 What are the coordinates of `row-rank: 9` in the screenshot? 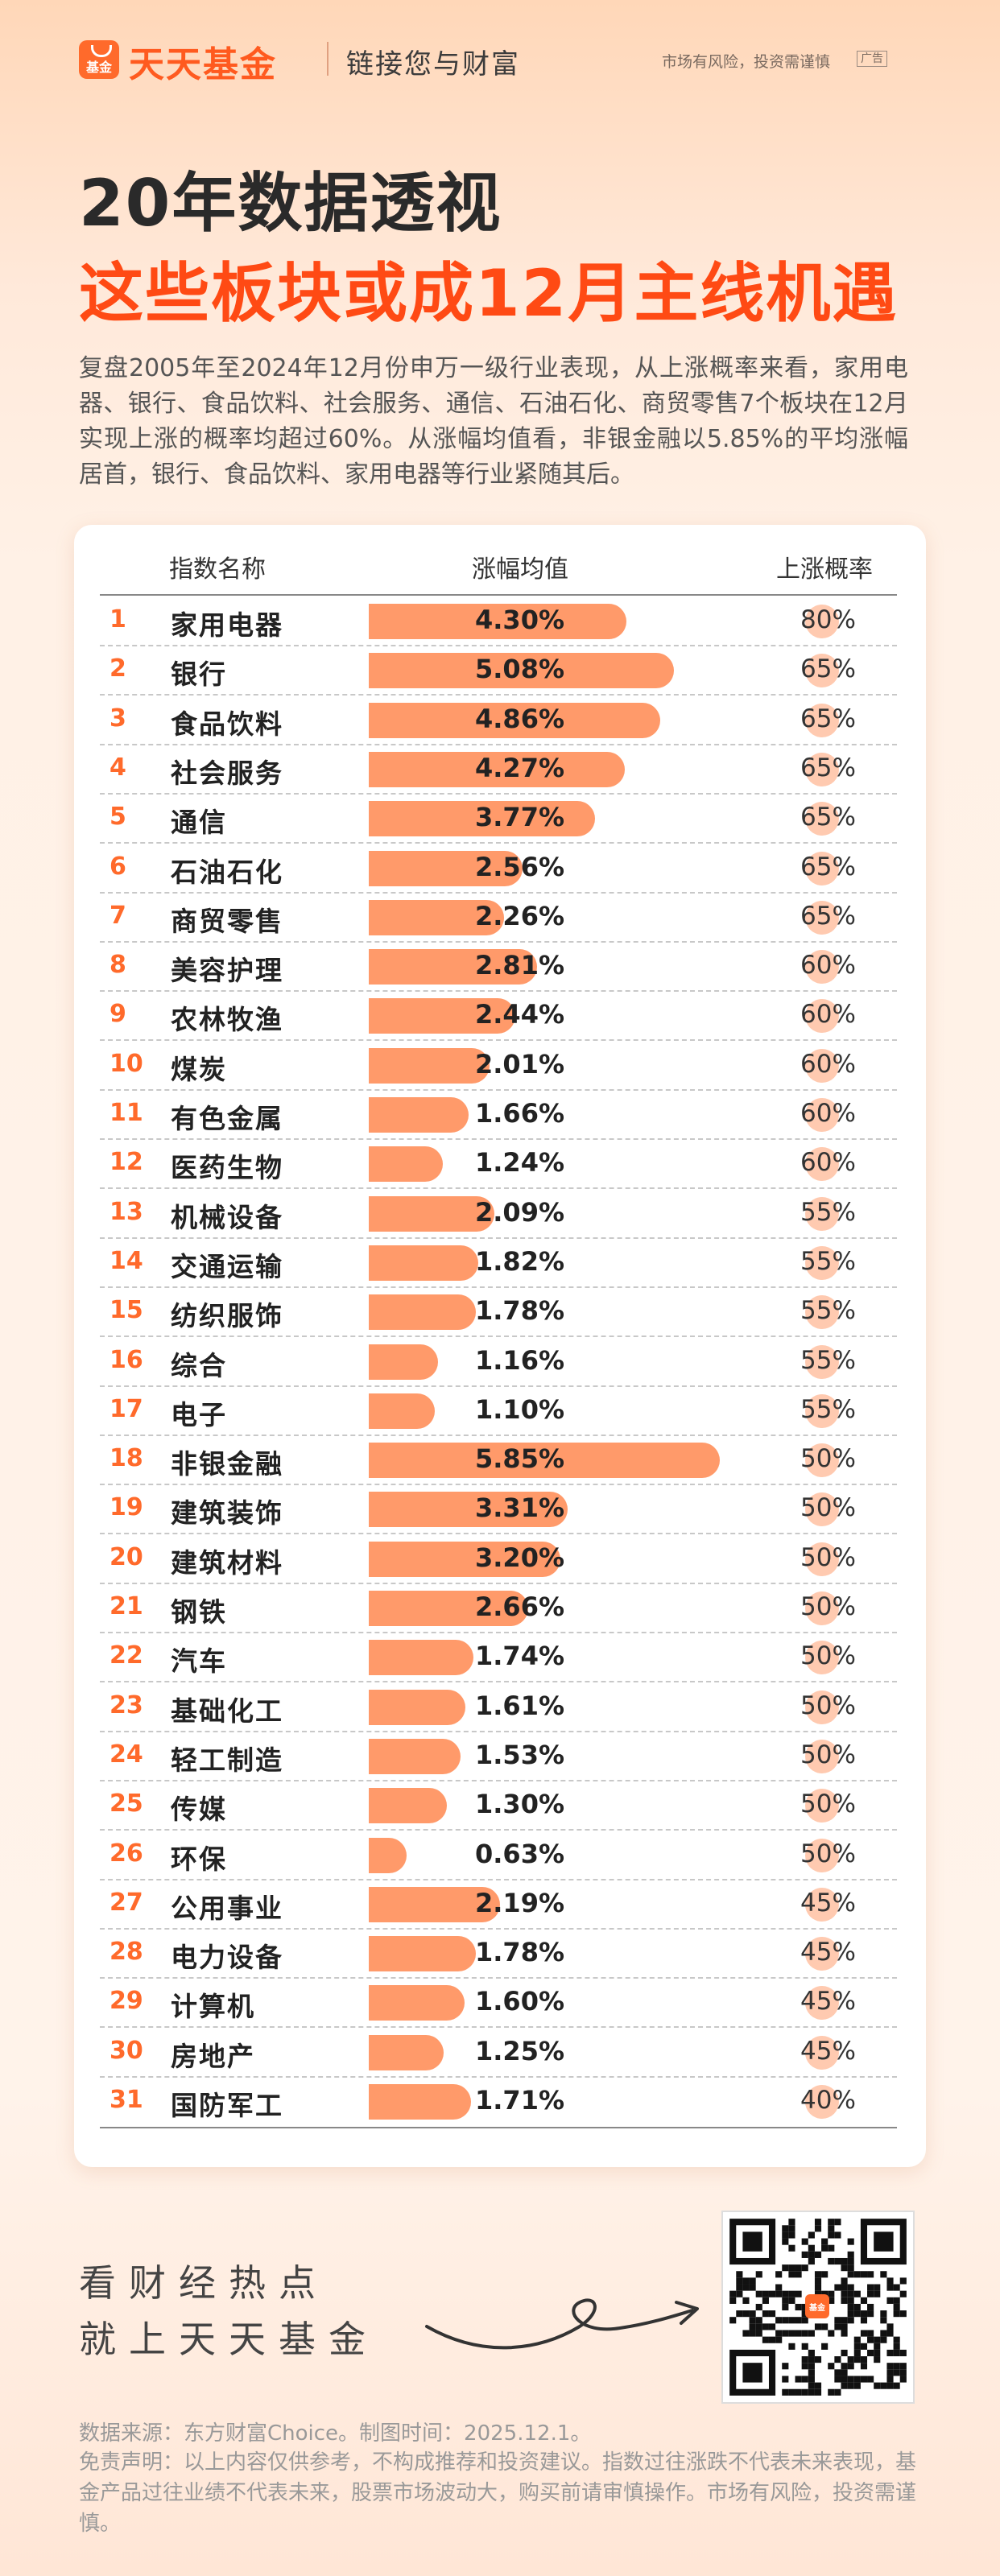 It's located at (118, 1014).